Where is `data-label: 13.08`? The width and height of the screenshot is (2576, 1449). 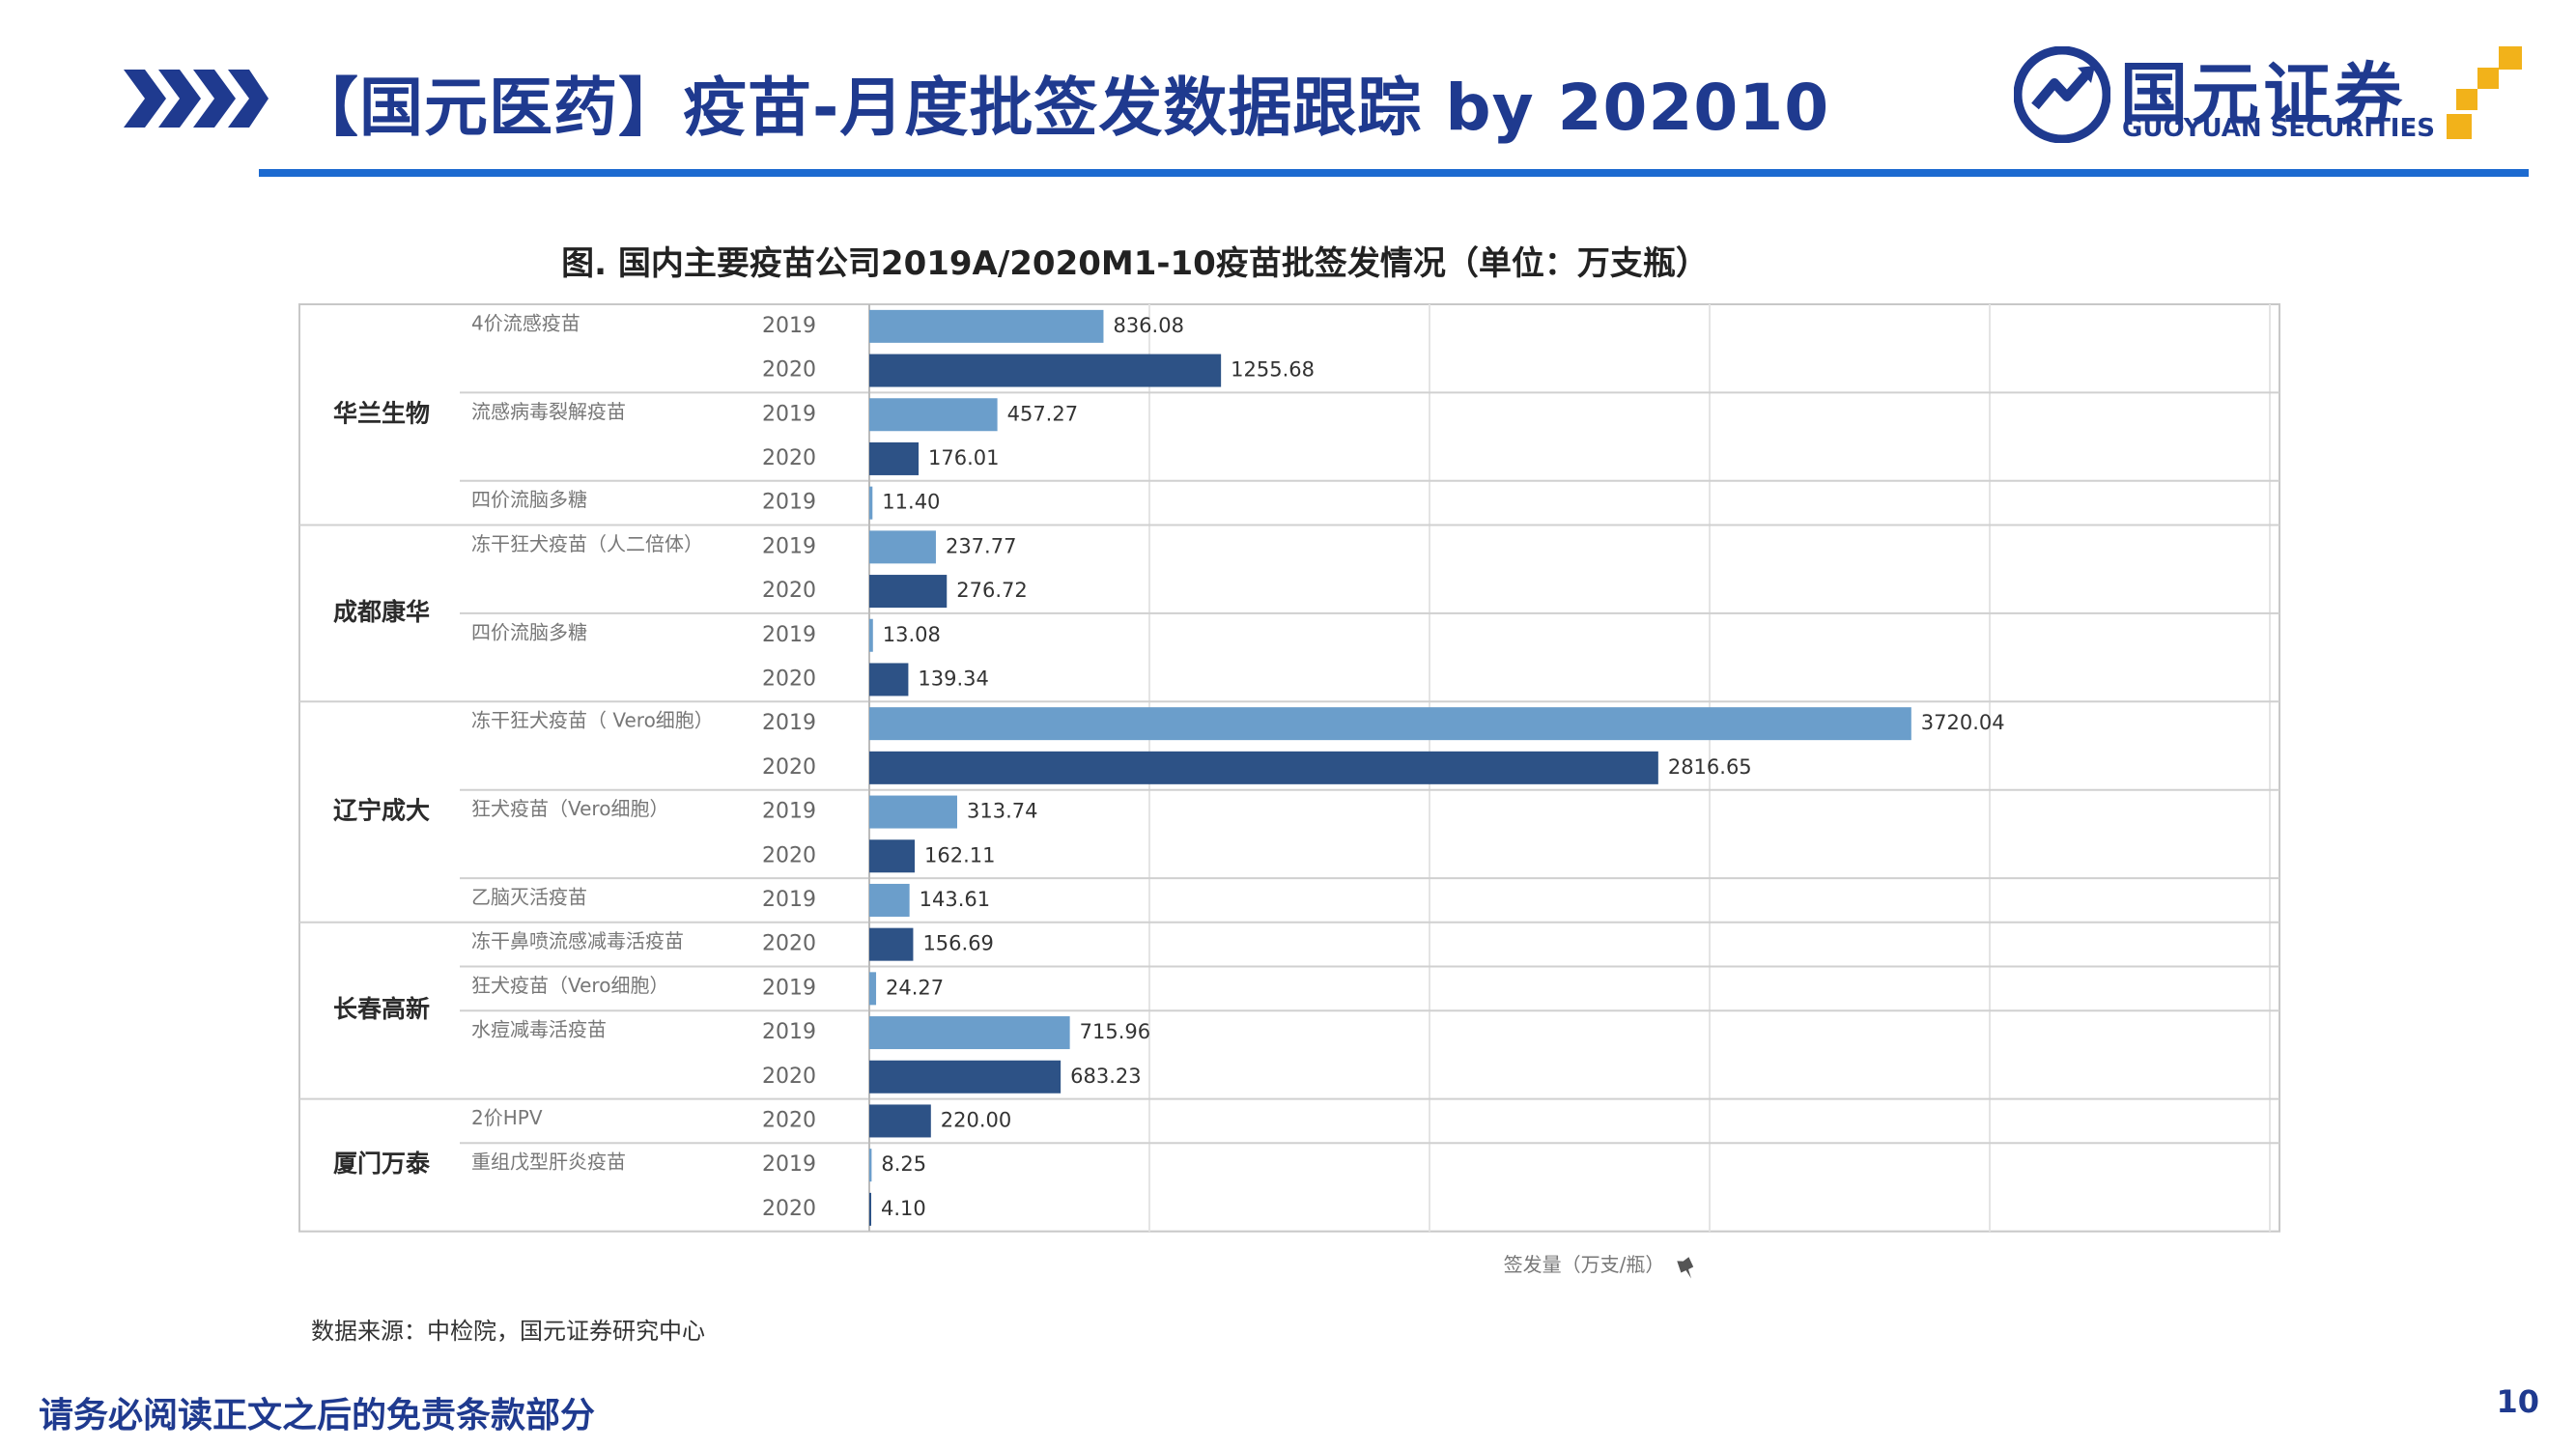
data-label: 13.08 is located at coordinates (912, 634).